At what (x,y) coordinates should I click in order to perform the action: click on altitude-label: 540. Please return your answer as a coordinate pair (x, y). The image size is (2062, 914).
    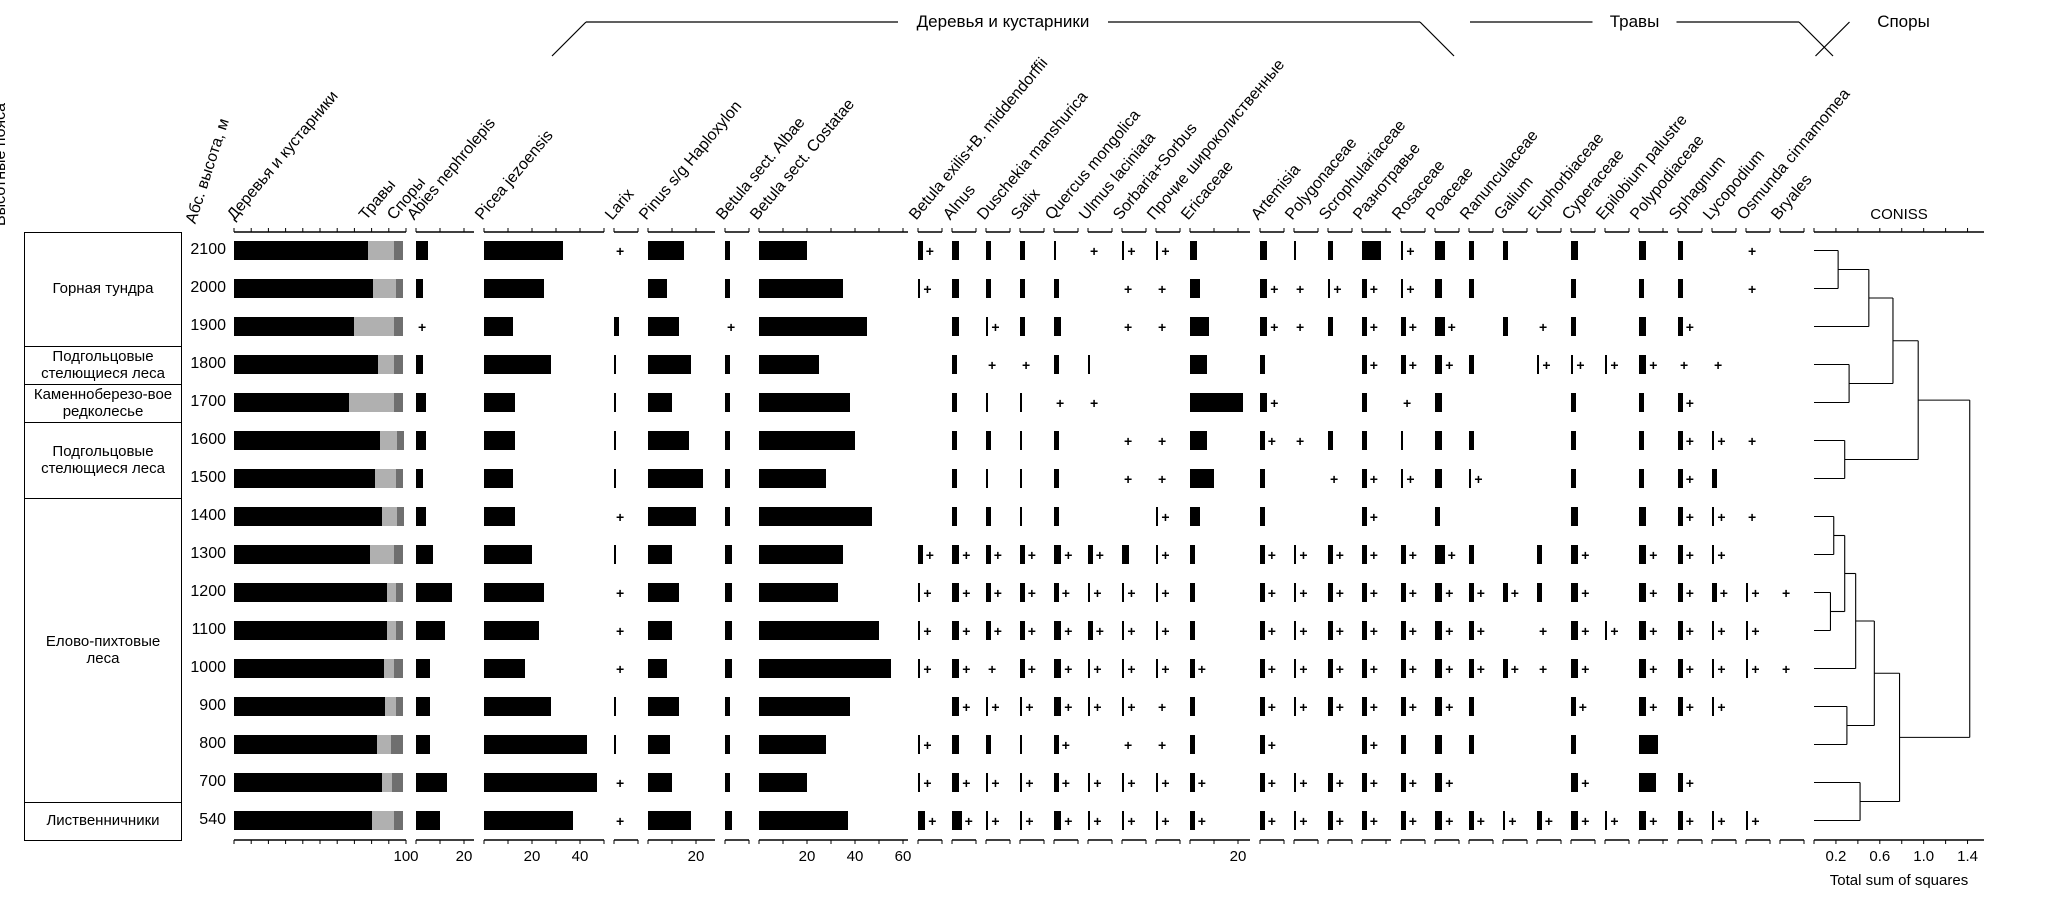
    Looking at the image, I should click on (212, 819).